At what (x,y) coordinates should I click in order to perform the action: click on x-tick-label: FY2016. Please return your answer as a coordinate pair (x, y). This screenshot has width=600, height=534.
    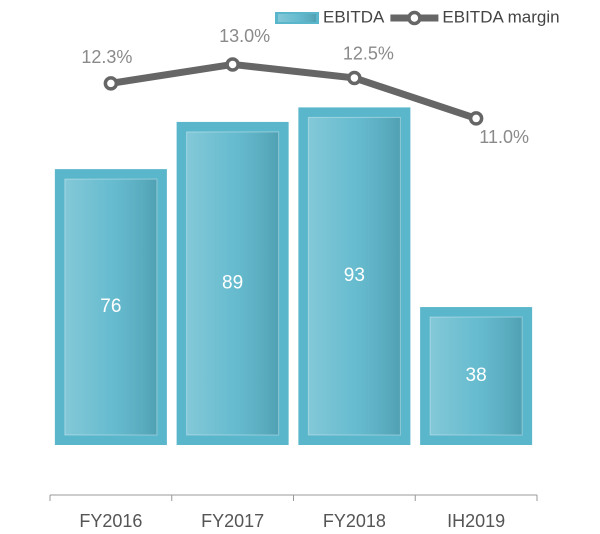
    Looking at the image, I should click on (110, 521).